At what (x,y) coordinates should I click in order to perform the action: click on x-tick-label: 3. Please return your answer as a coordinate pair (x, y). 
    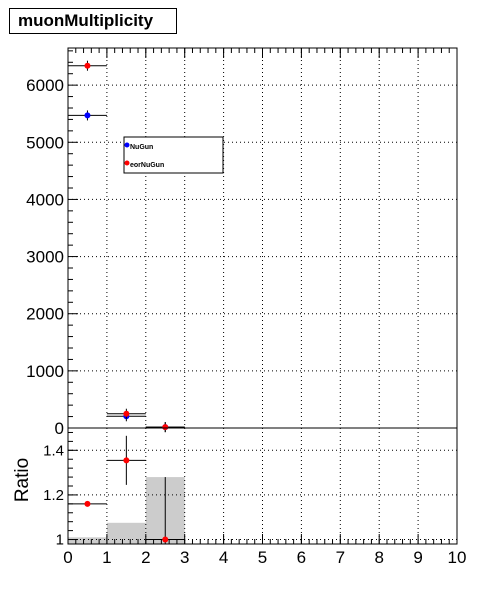
    Looking at the image, I should click on (184, 557).